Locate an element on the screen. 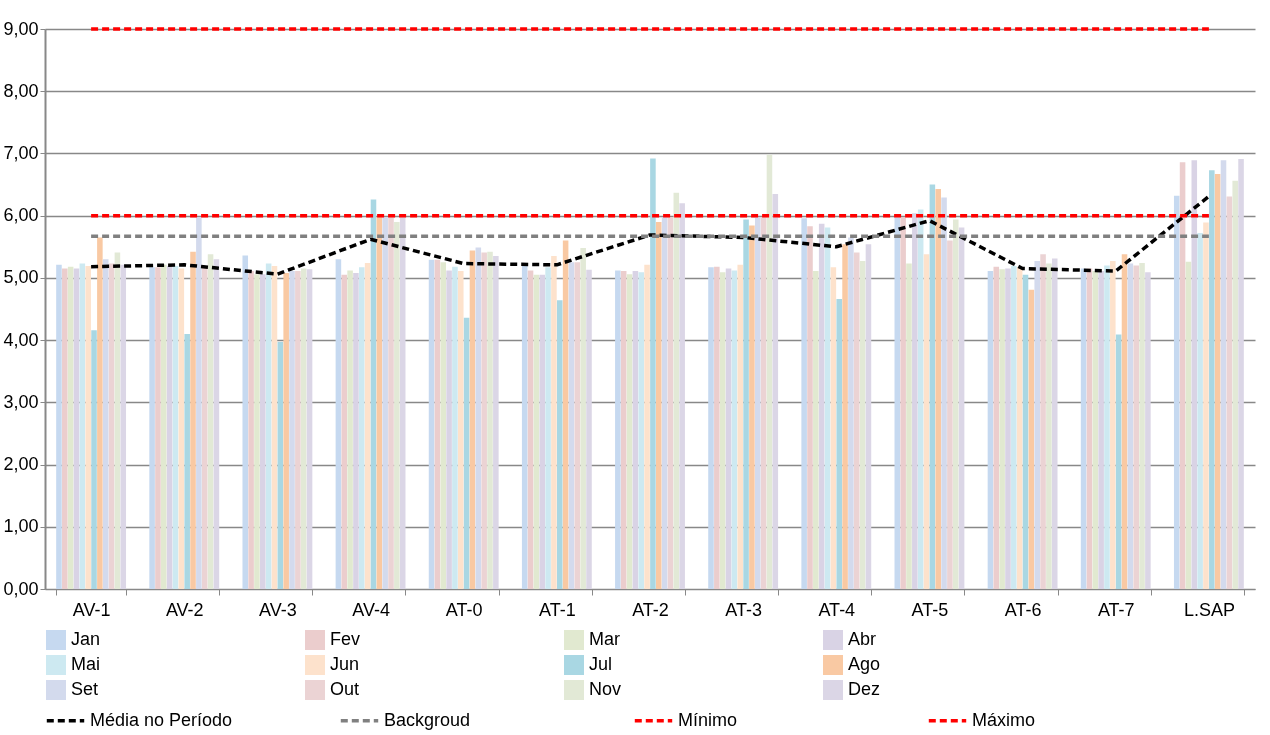 The width and height of the screenshot is (1270, 735). legend-label: Dez is located at coordinates (864, 689).